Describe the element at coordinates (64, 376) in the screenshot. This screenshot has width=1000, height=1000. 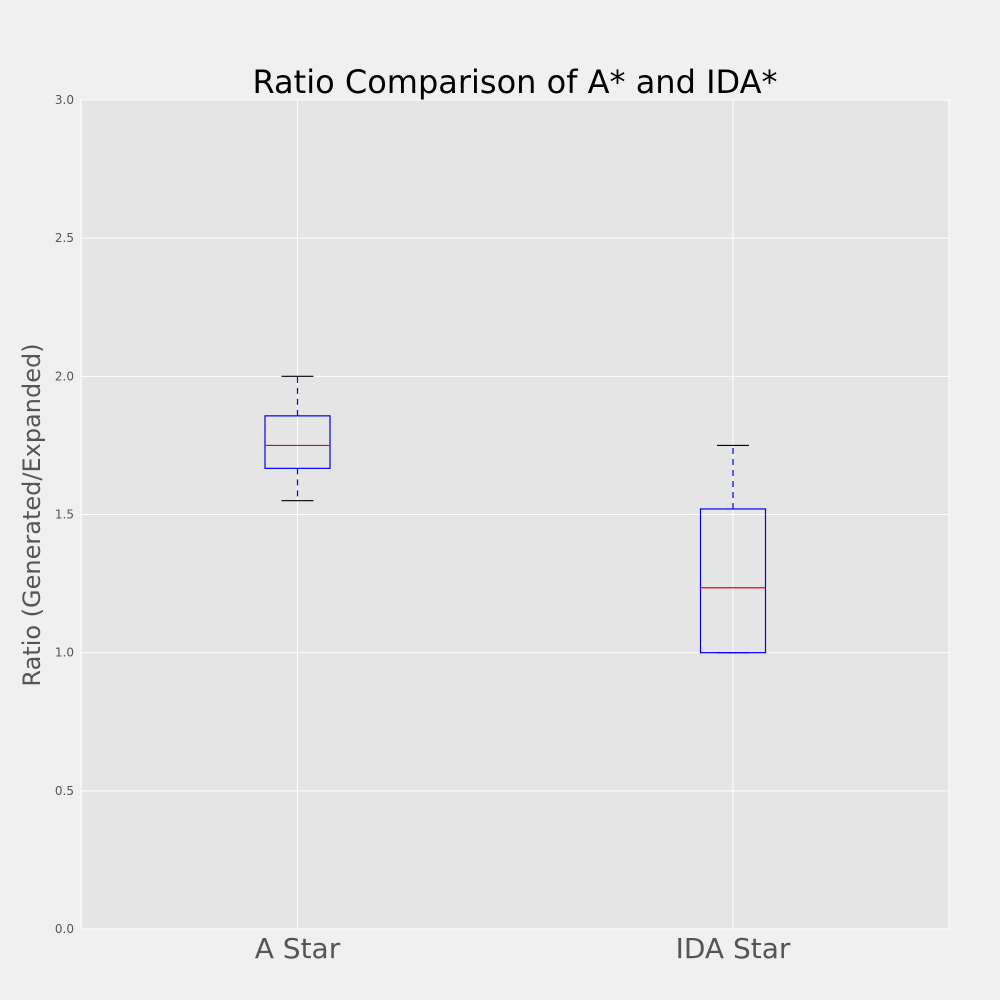
I see `y-tick-label: 2.0` at that location.